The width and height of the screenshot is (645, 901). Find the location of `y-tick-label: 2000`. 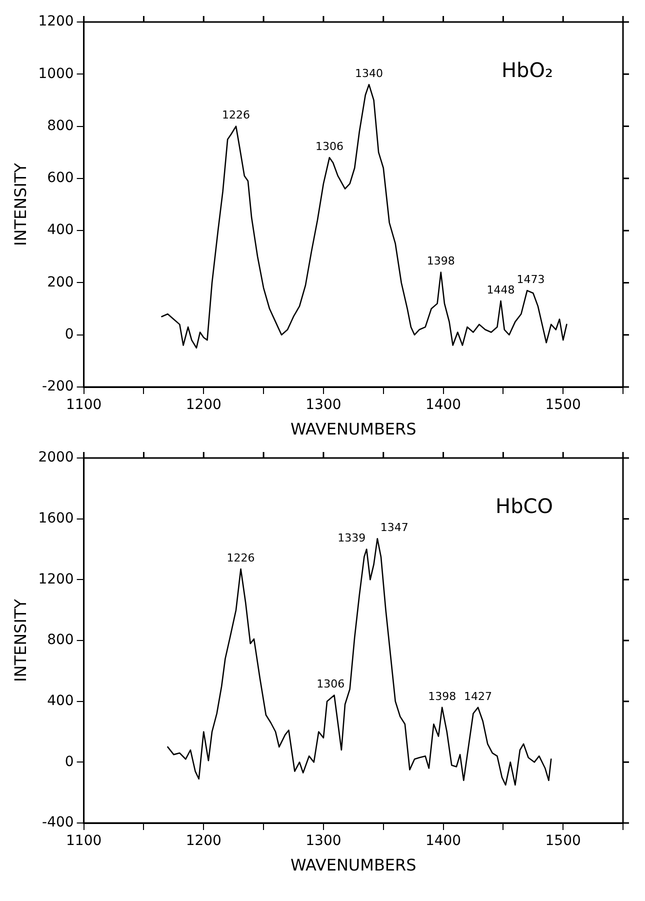

y-tick-label: 2000 is located at coordinates (56, 458).